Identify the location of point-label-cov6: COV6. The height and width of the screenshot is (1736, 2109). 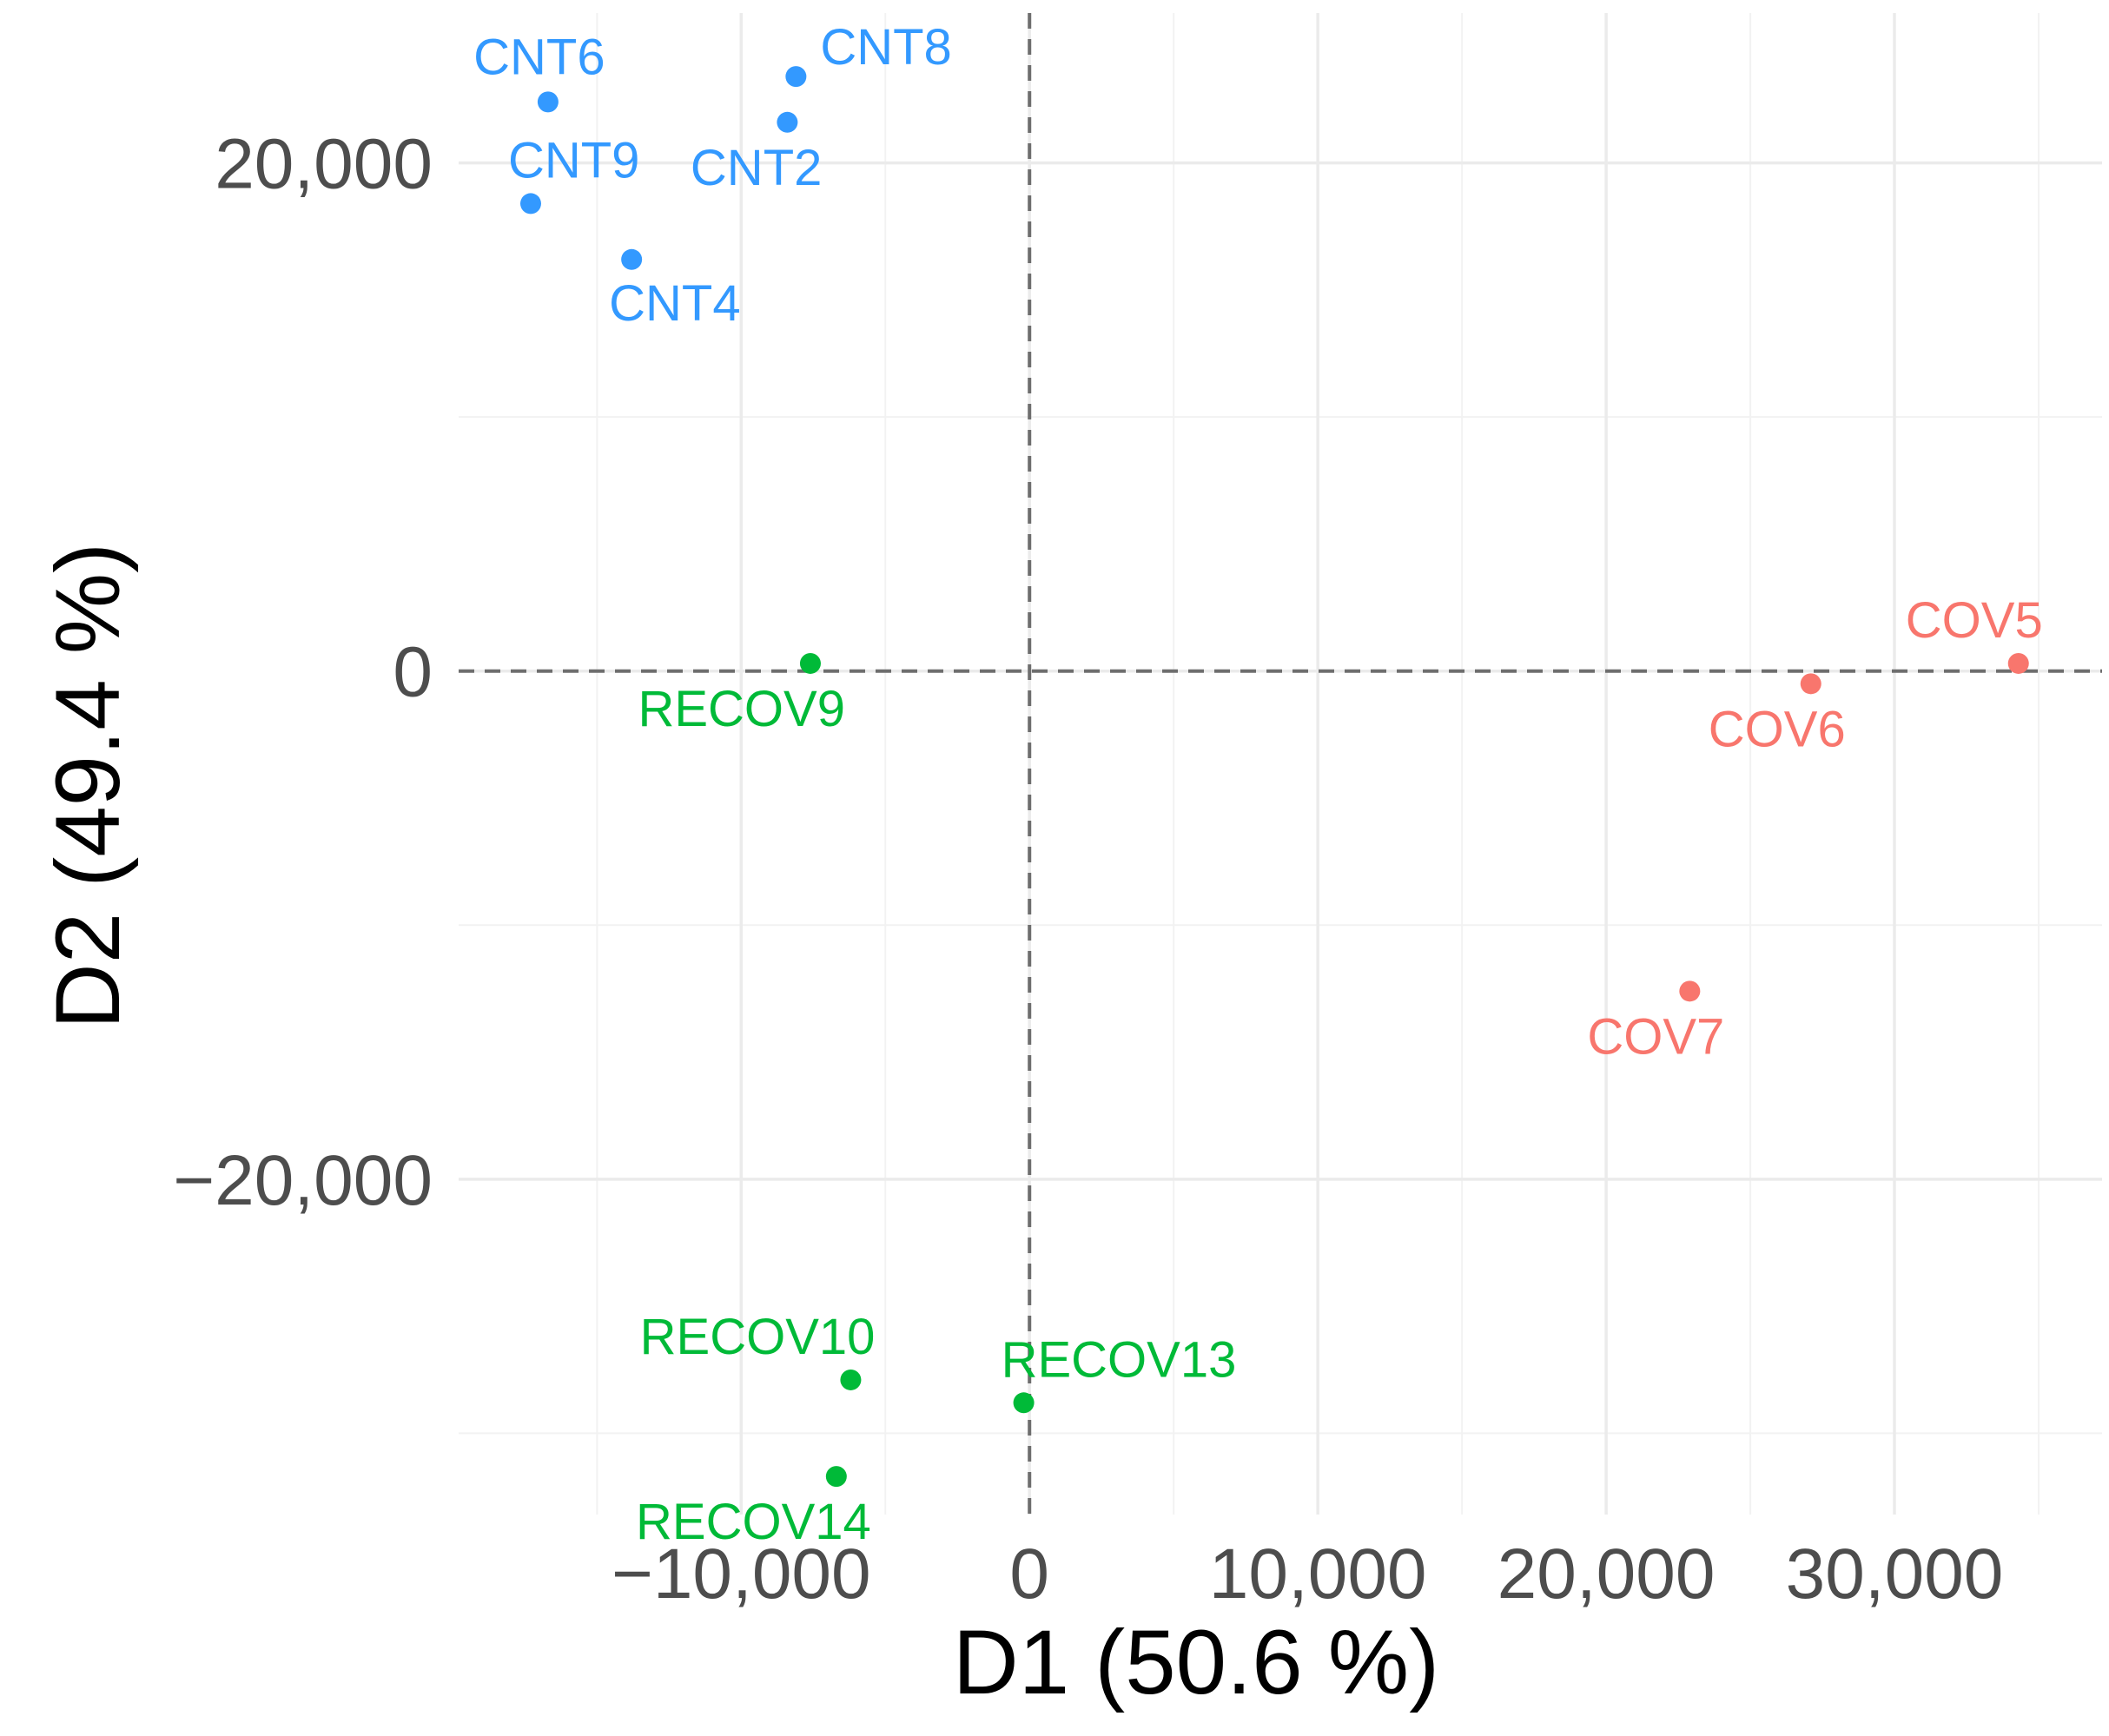
(1777, 729).